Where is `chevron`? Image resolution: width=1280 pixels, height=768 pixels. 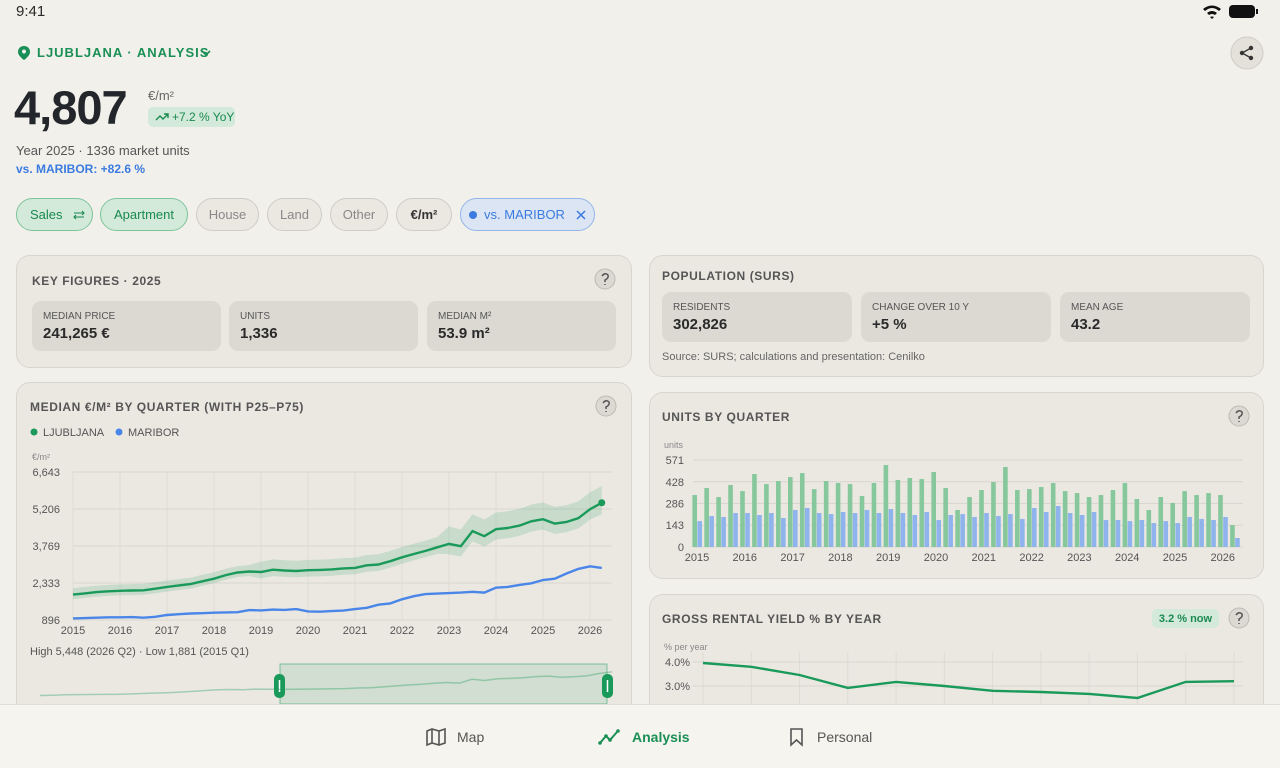 chevron is located at coordinates (206, 53).